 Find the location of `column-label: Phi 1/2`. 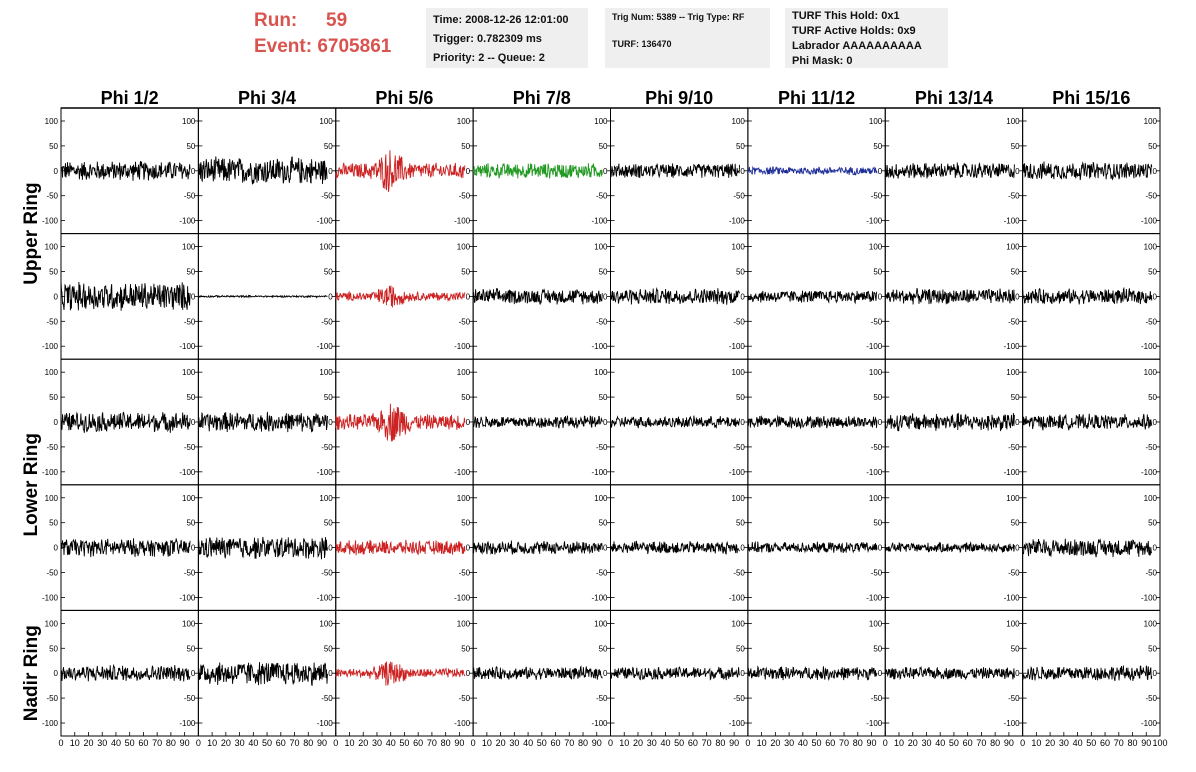

column-label: Phi 1/2 is located at coordinates (130, 98).